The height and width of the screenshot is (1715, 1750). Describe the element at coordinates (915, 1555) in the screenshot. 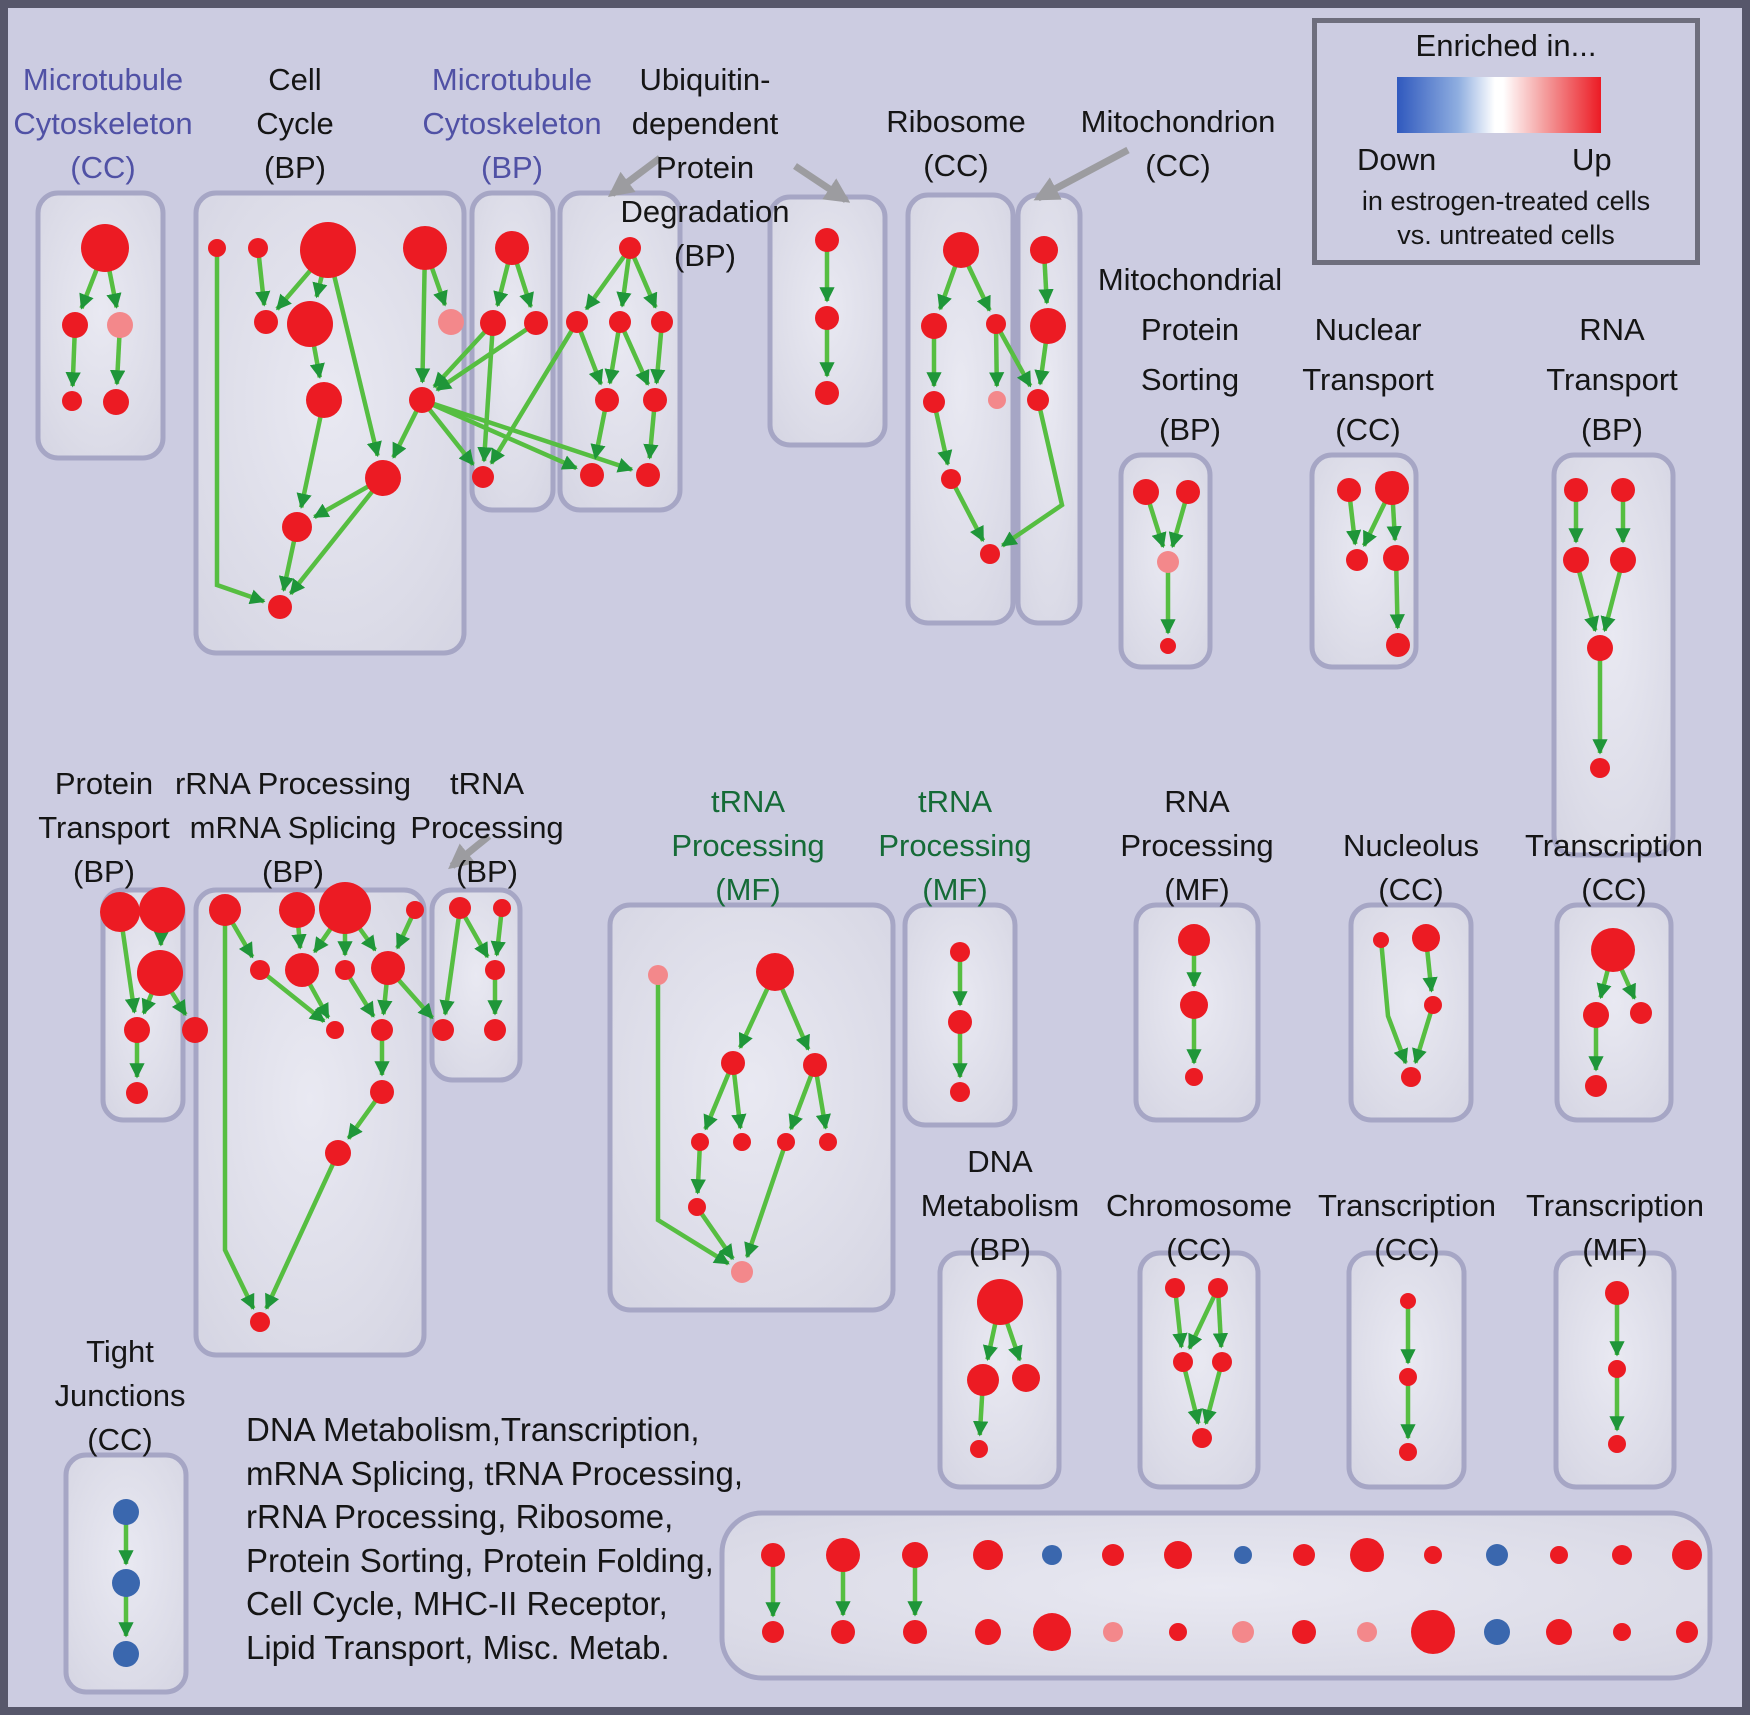

I see `go-term-node-lt2` at that location.